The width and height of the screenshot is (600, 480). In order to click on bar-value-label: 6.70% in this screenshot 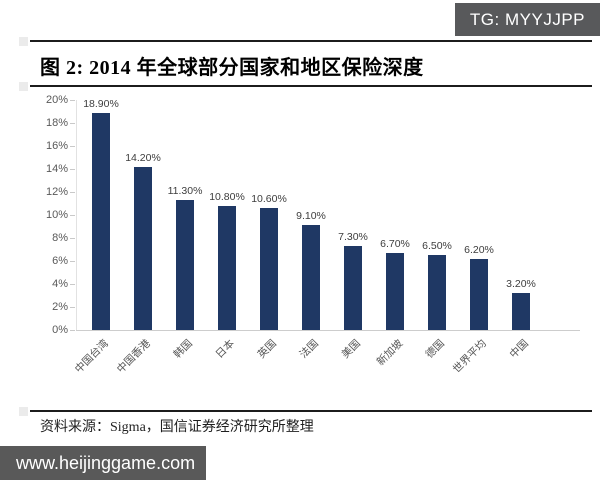, I will do `click(395, 243)`.